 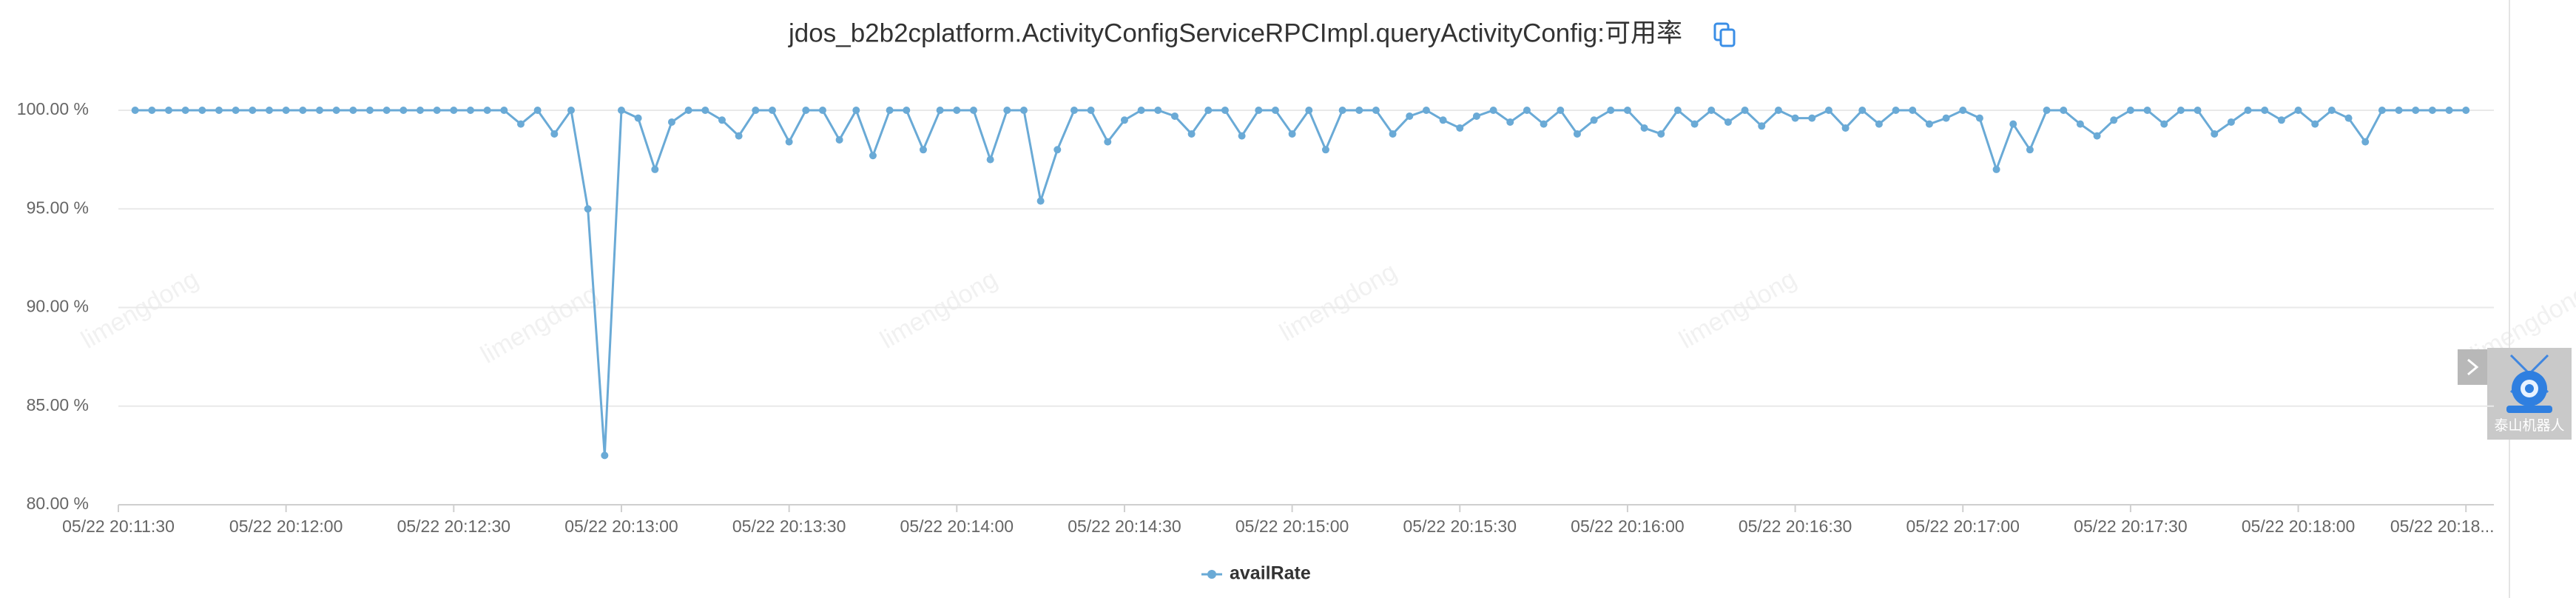 What do you see at coordinates (286, 526) in the screenshot?
I see `x-tick-label: 05/22 20:12:00` at bounding box center [286, 526].